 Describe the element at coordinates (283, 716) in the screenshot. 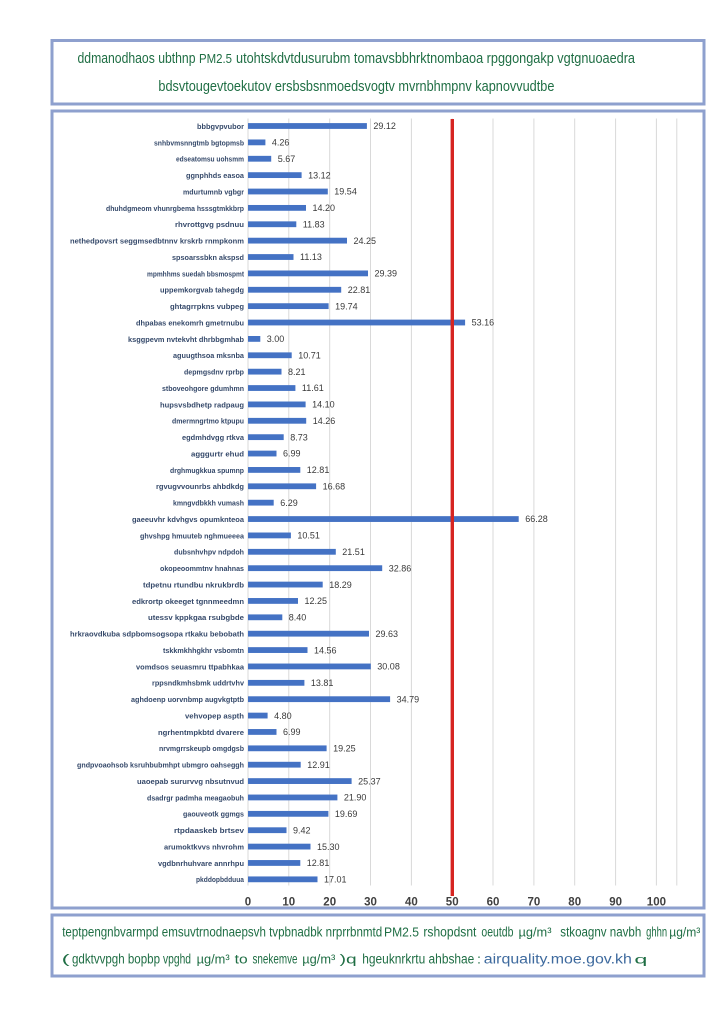

I see `svg-text: 4.80` at that location.